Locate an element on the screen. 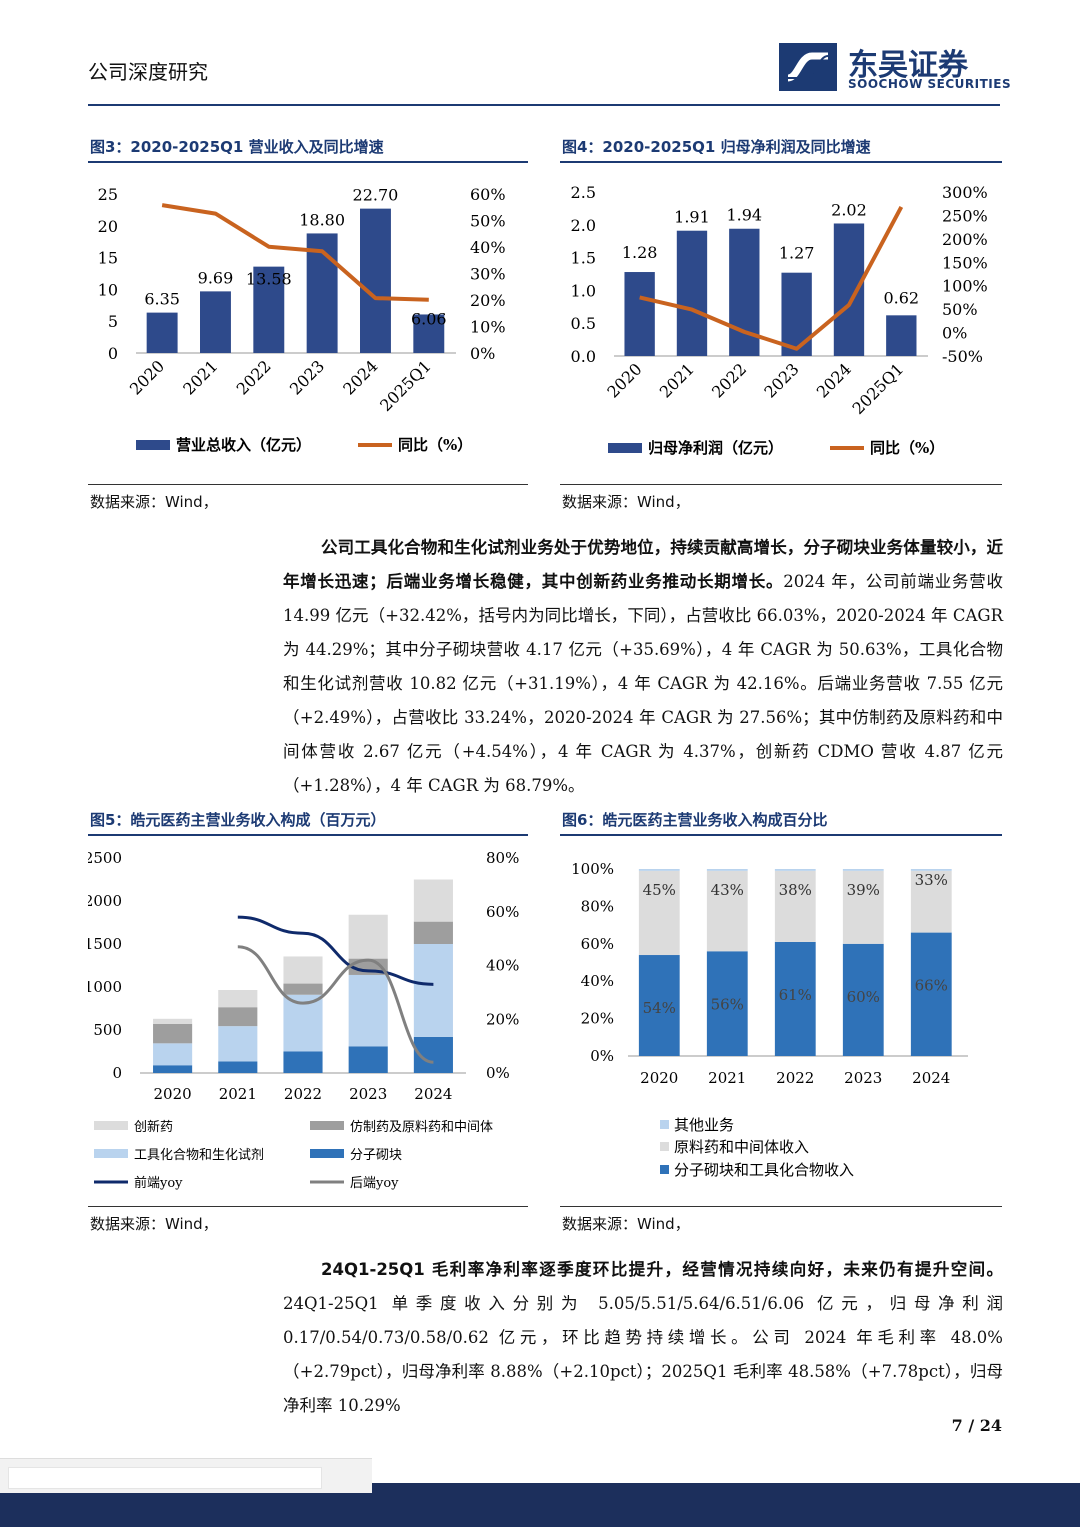 Image resolution: width=1080 pixels, height=1527 pixels. back-end-yoy-line is located at coordinates (335, 1004).